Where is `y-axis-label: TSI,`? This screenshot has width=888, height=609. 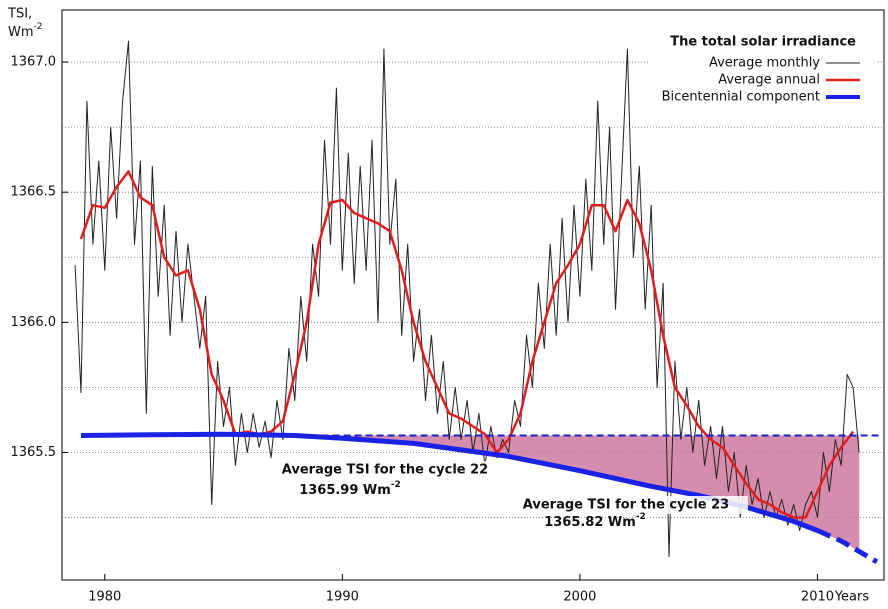 y-axis-label: TSI, is located at coordinates (19, 14).